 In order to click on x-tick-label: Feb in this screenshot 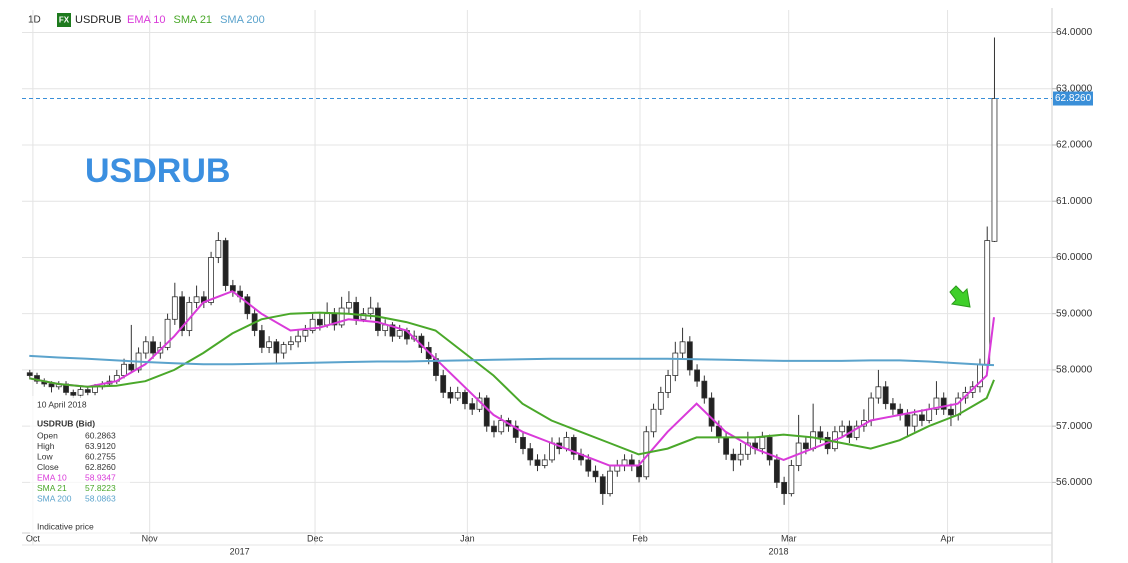, I will do `click(640, 538)`.